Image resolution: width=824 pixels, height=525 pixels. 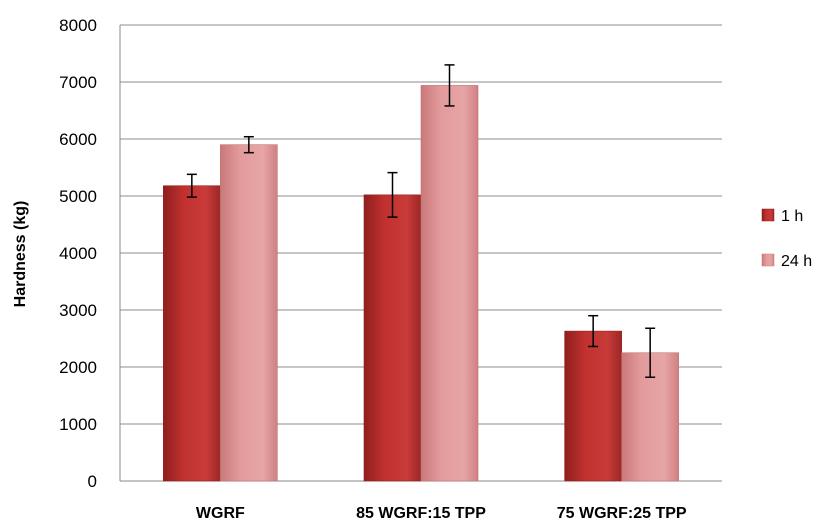 I want to click on y-tick-label: 2000, so click(x=78, y=367).